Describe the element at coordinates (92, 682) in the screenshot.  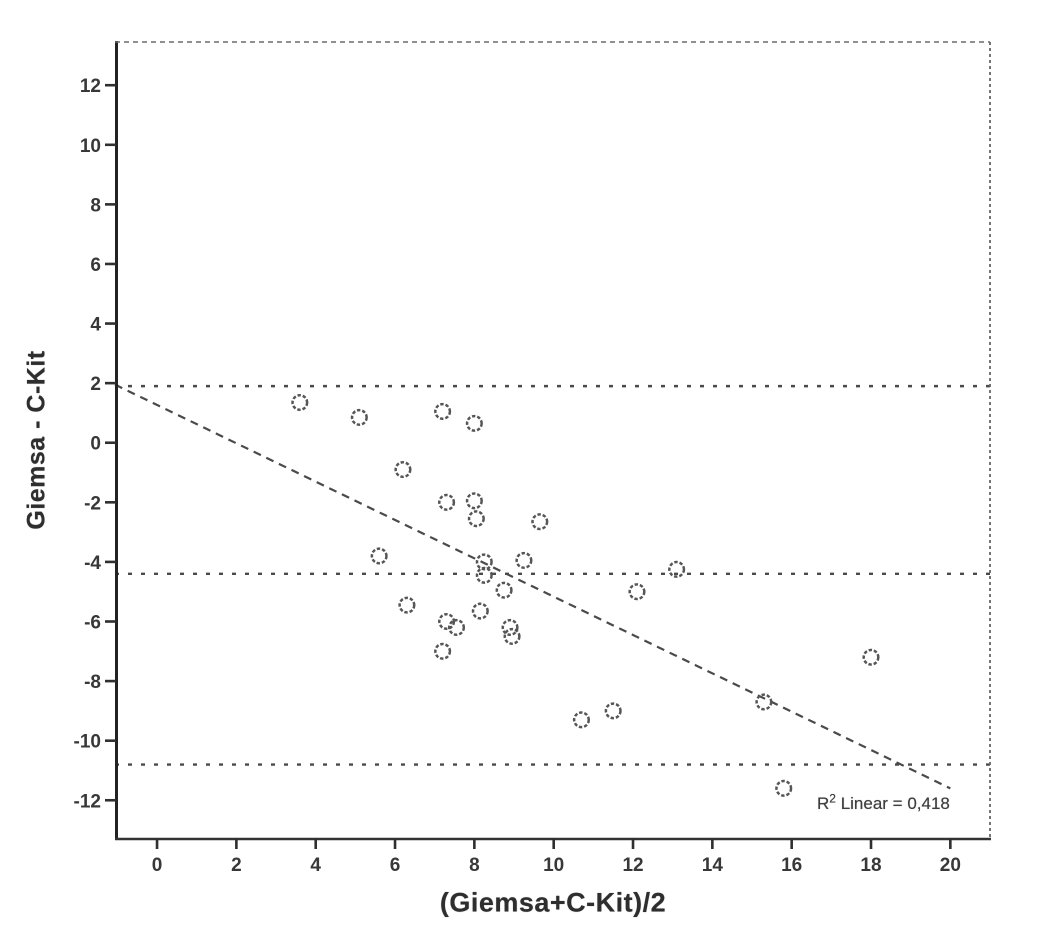
I see `y-tick-label: -8` at that location.